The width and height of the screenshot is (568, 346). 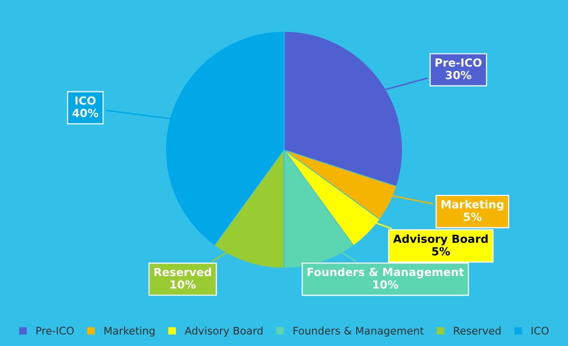 What do you see at coordinates (129, 331) in the screenshot?
I see `legend-label: Marketing` at bounding box center [129, 331].